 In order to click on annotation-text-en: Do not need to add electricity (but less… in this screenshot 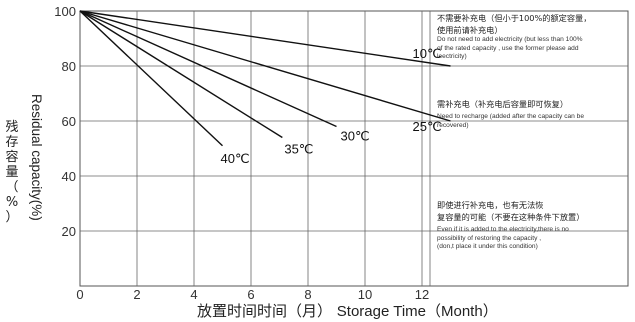, I will do `click(510, 39)`.